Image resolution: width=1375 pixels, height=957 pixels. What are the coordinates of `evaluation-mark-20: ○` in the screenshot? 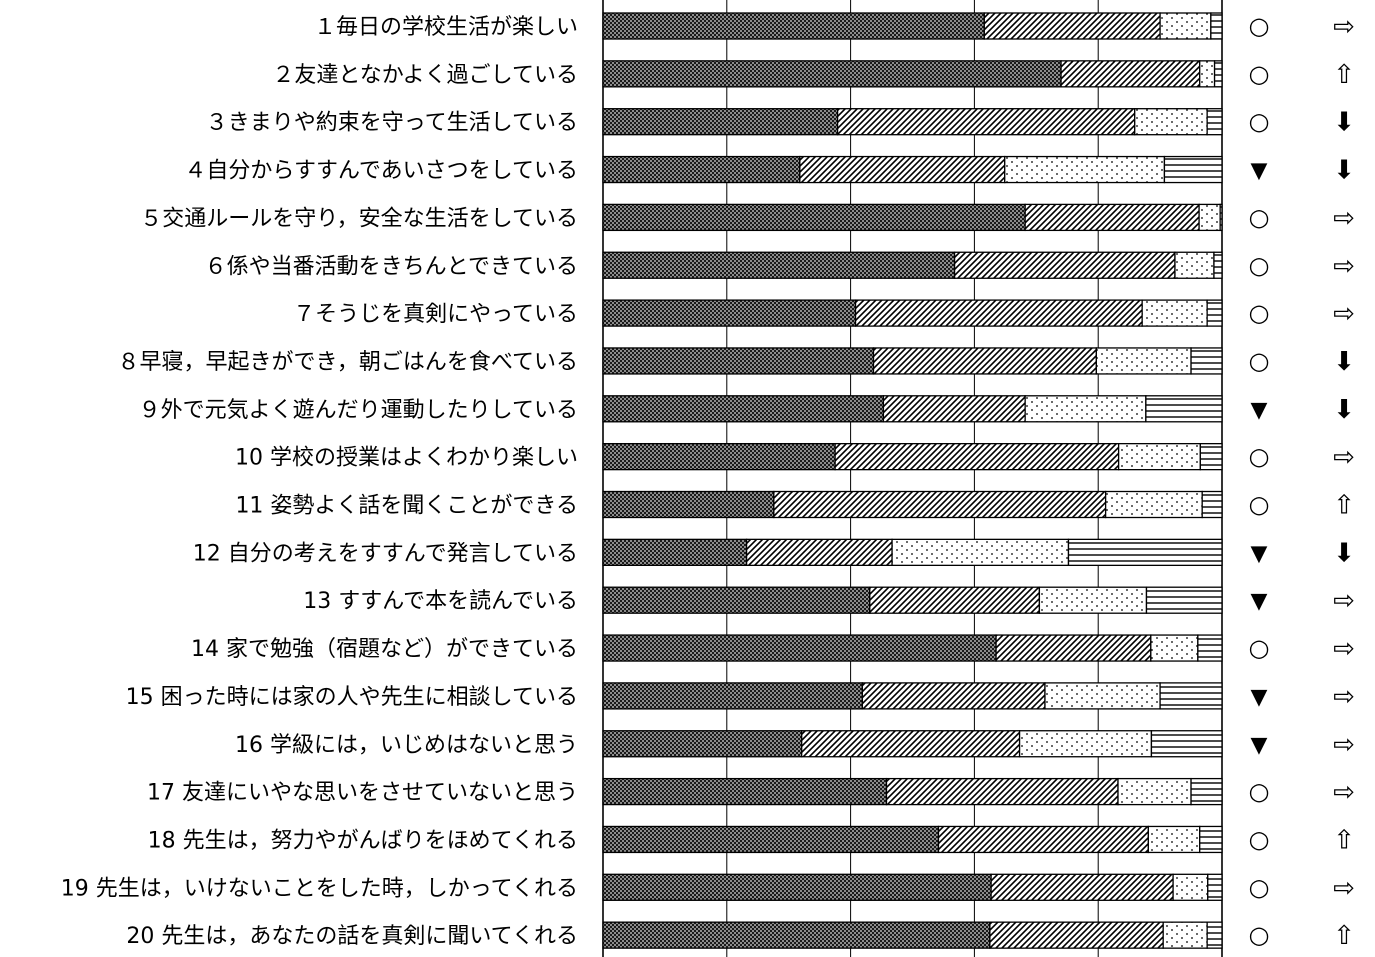 It's located at (1259, 935).